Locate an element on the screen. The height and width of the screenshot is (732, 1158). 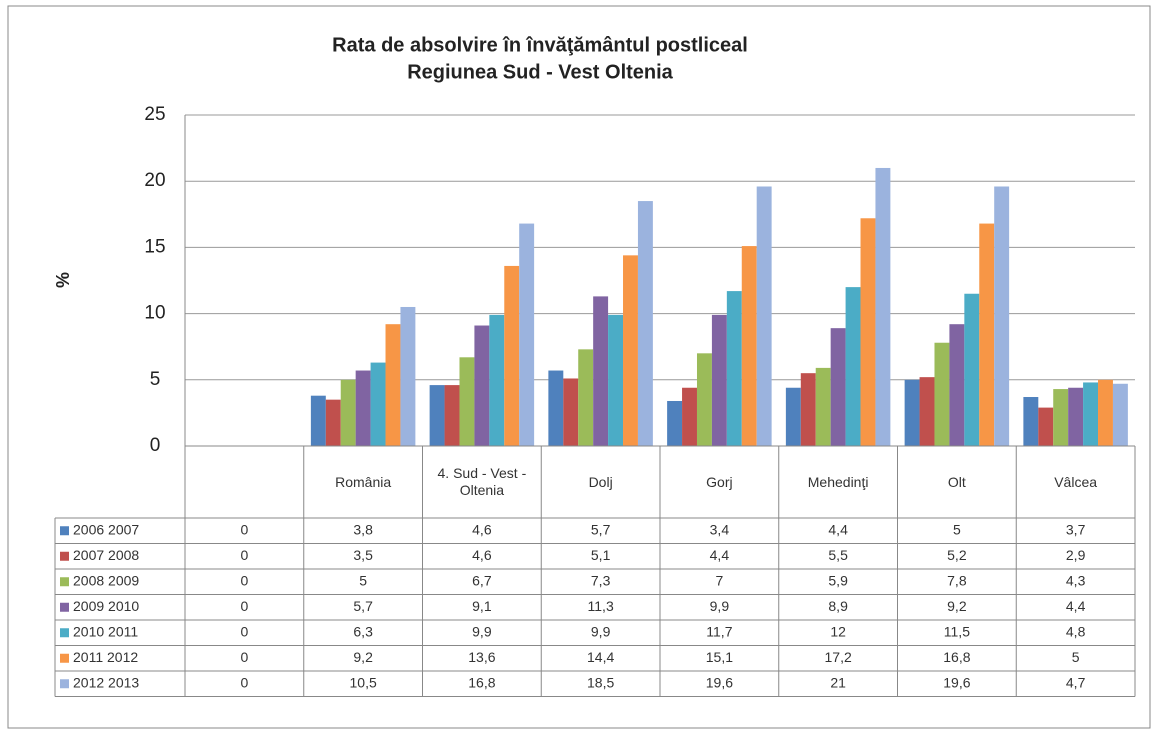
category-cell: Vâlcea is located at coordinates (1076, 481).